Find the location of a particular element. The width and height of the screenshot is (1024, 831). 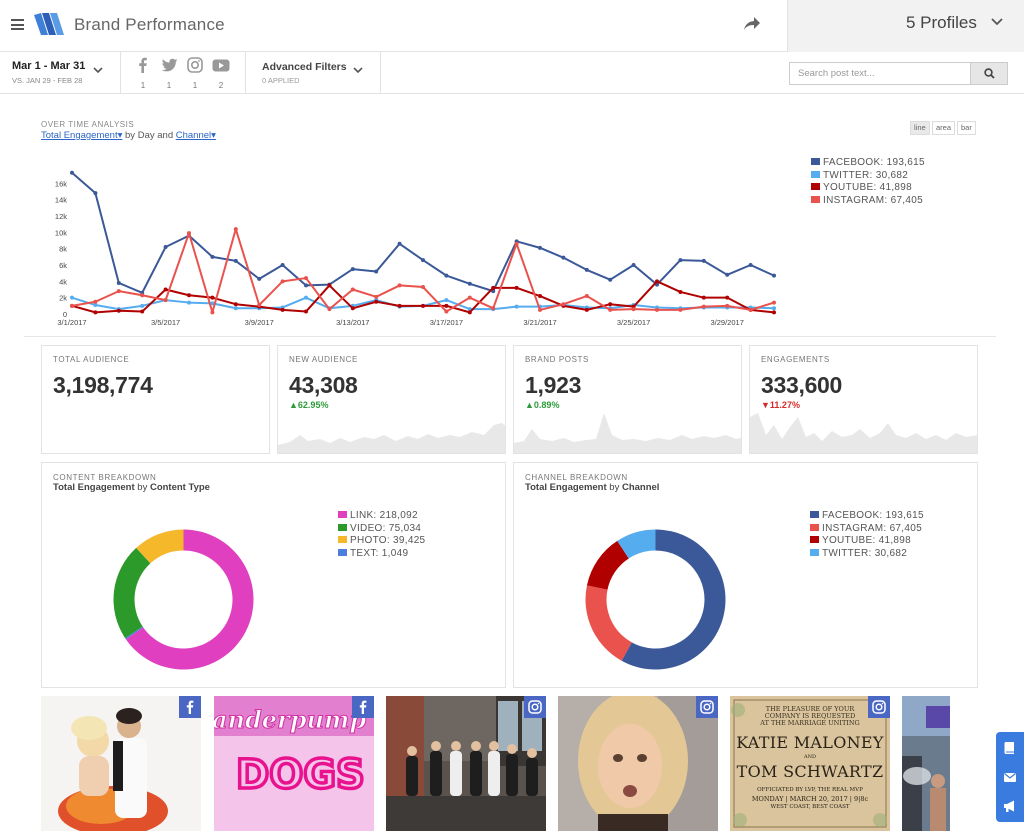

facebook-badge is located at coordinates (190, 707).